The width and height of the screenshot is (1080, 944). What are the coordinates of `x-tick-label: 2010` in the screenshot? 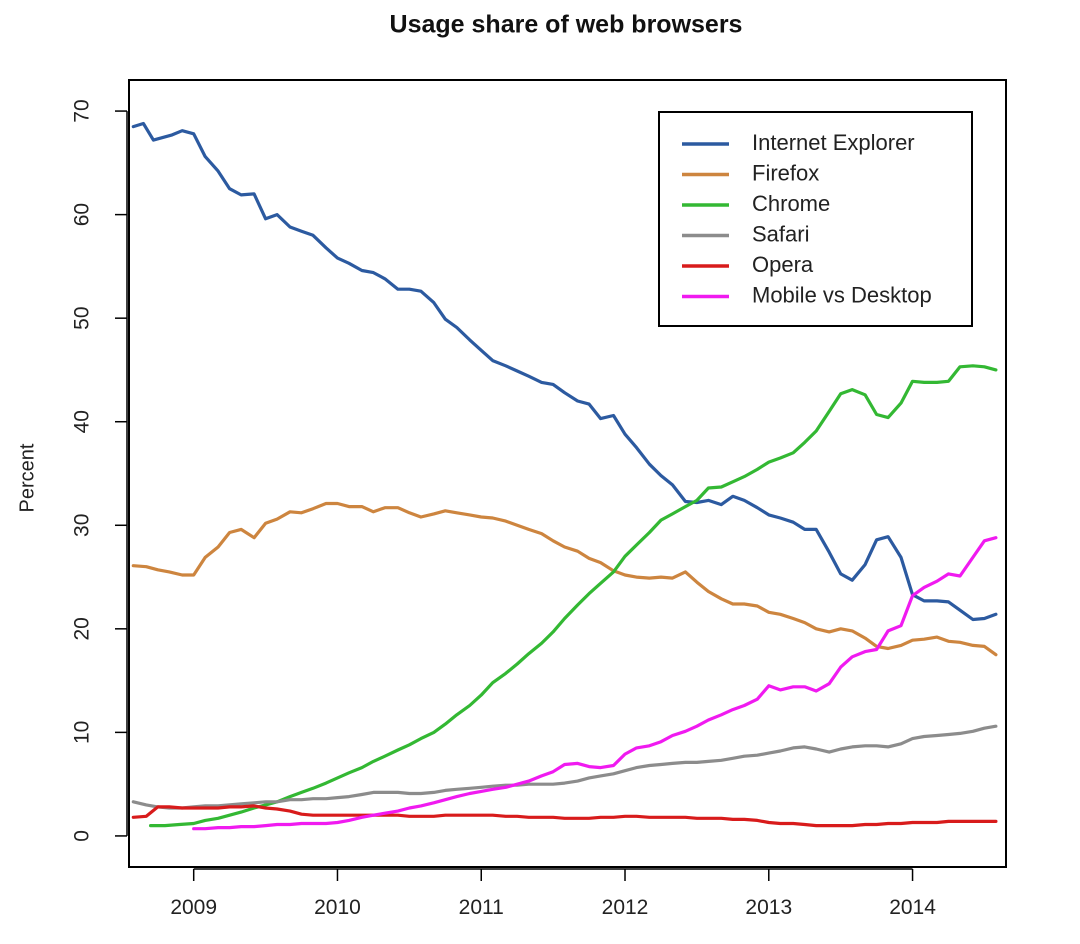 It's located at (337, 907).